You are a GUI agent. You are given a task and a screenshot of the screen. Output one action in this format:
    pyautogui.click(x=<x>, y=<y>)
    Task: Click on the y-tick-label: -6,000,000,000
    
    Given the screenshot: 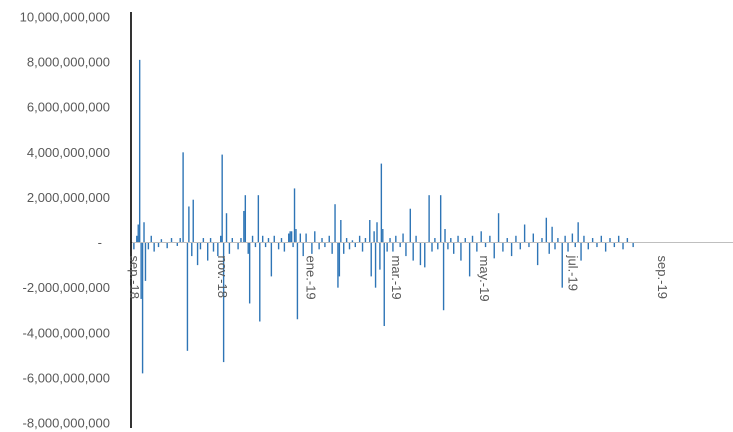 What is the action you would take?
    pyautogui.click(x=66, y=377)
    